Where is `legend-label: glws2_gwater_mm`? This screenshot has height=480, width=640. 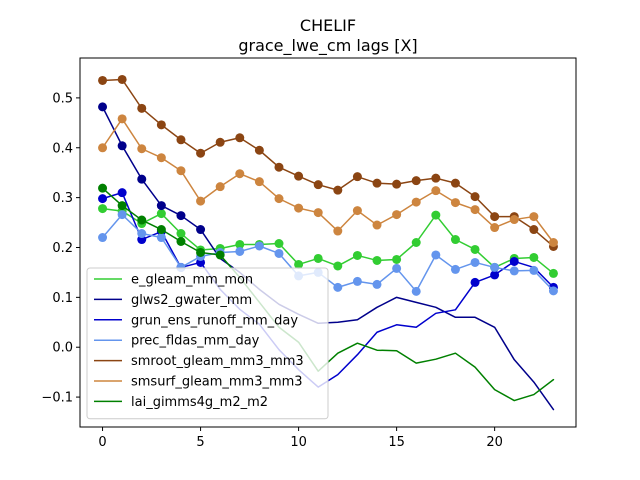
legend-label: glws2_gwater_mm is located at coordinates (191, 300).